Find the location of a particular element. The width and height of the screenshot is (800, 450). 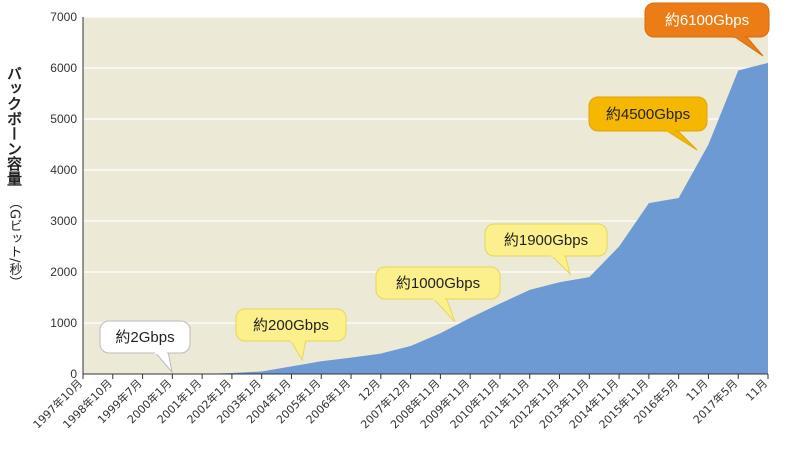

callout-label: 約1000Gbps is located at coordinates (438, 283).